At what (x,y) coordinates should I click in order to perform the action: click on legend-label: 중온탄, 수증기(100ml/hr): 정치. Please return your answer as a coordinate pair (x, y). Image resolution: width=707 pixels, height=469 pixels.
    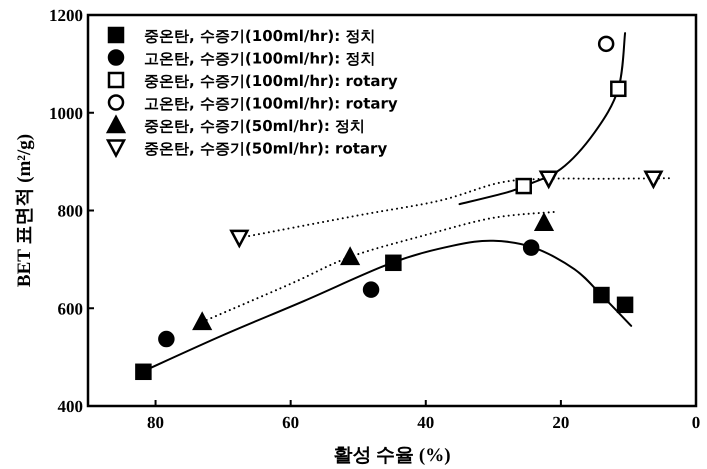
    Looking at the image, I should click on (260, 36).